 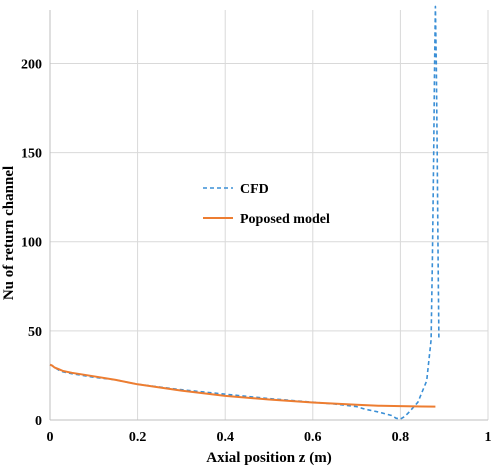 What do you see at coordinates (401, 437) in the screenshot?
I see `x-tick-label: 0.8` at bounding box center [401, 437].